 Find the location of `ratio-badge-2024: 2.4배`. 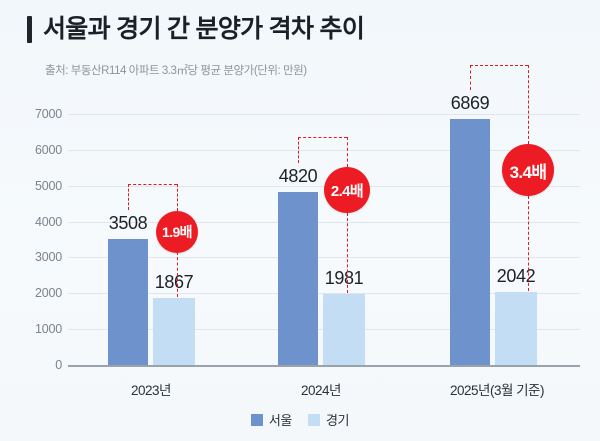

ratio-badge-2024: 2.4배 is located at coordinates (347, 190).